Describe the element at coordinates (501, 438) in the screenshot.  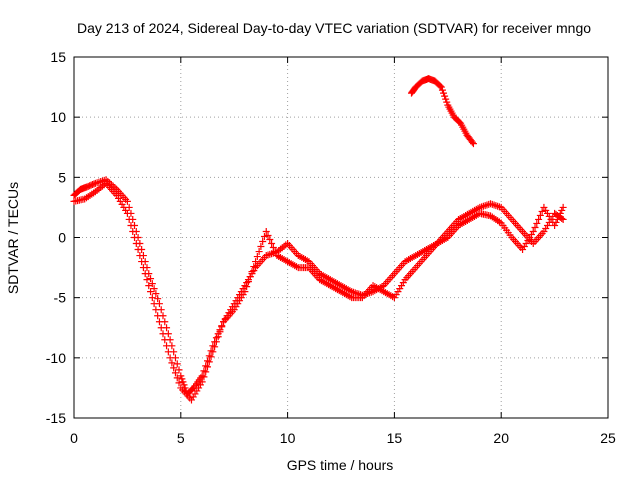
I see `x-tick-label: 20` at that location.